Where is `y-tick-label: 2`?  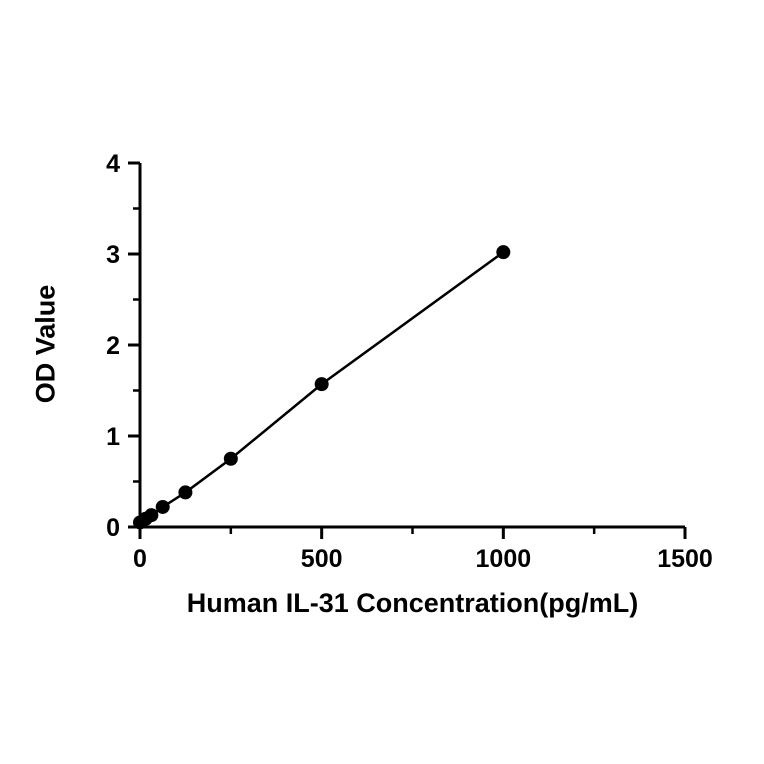
y-tick-label: 2 is located at coordinates (113, 346).